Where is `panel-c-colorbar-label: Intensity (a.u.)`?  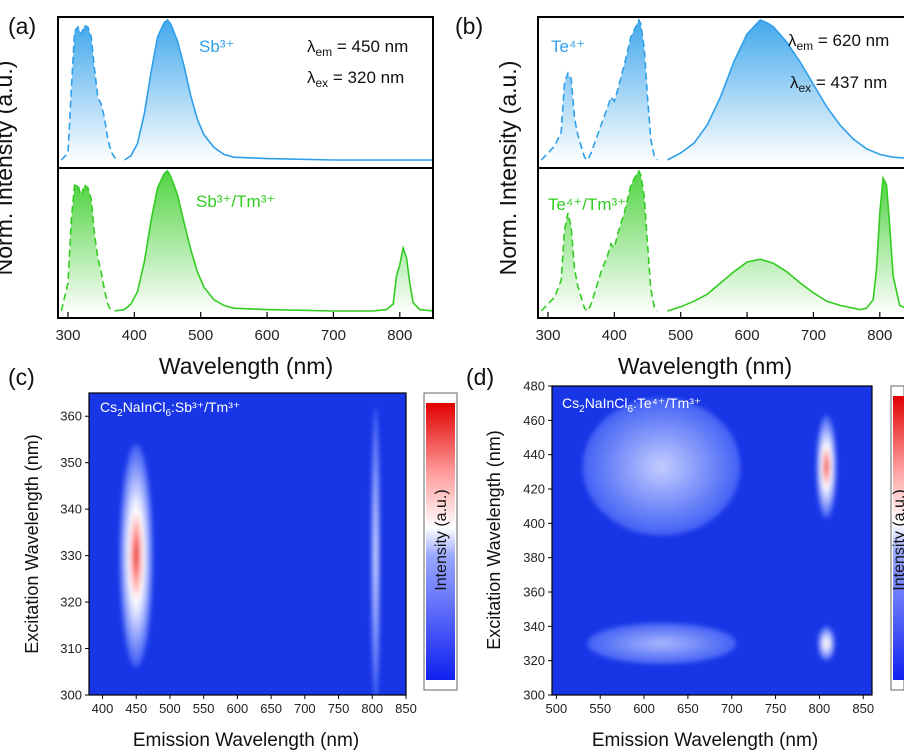
panel-c-colorbar-label: Intensity (a.u.) is located at coordinates (441, 539).